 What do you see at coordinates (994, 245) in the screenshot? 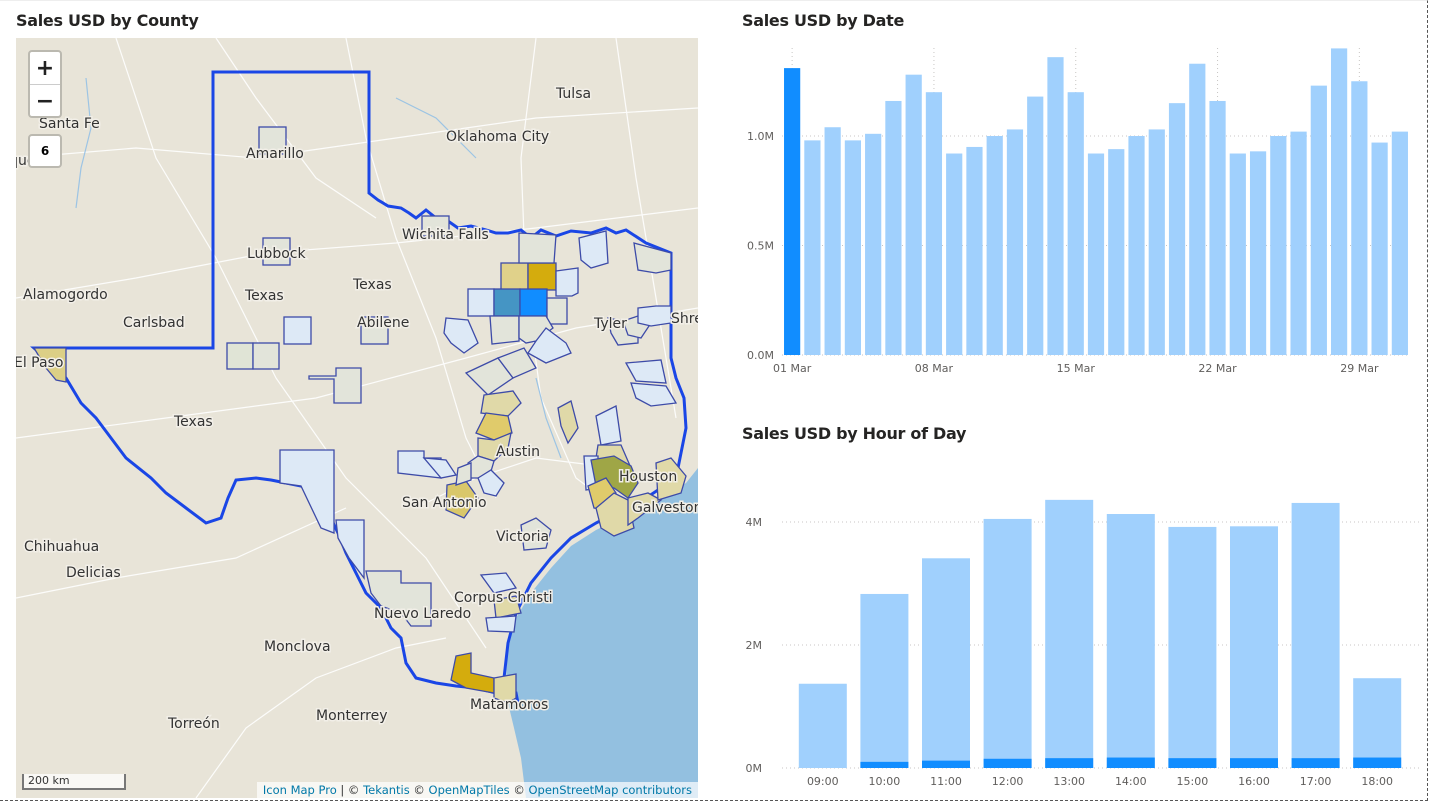
I see `date-bar-11-mar` at bounding box center [994, 245].